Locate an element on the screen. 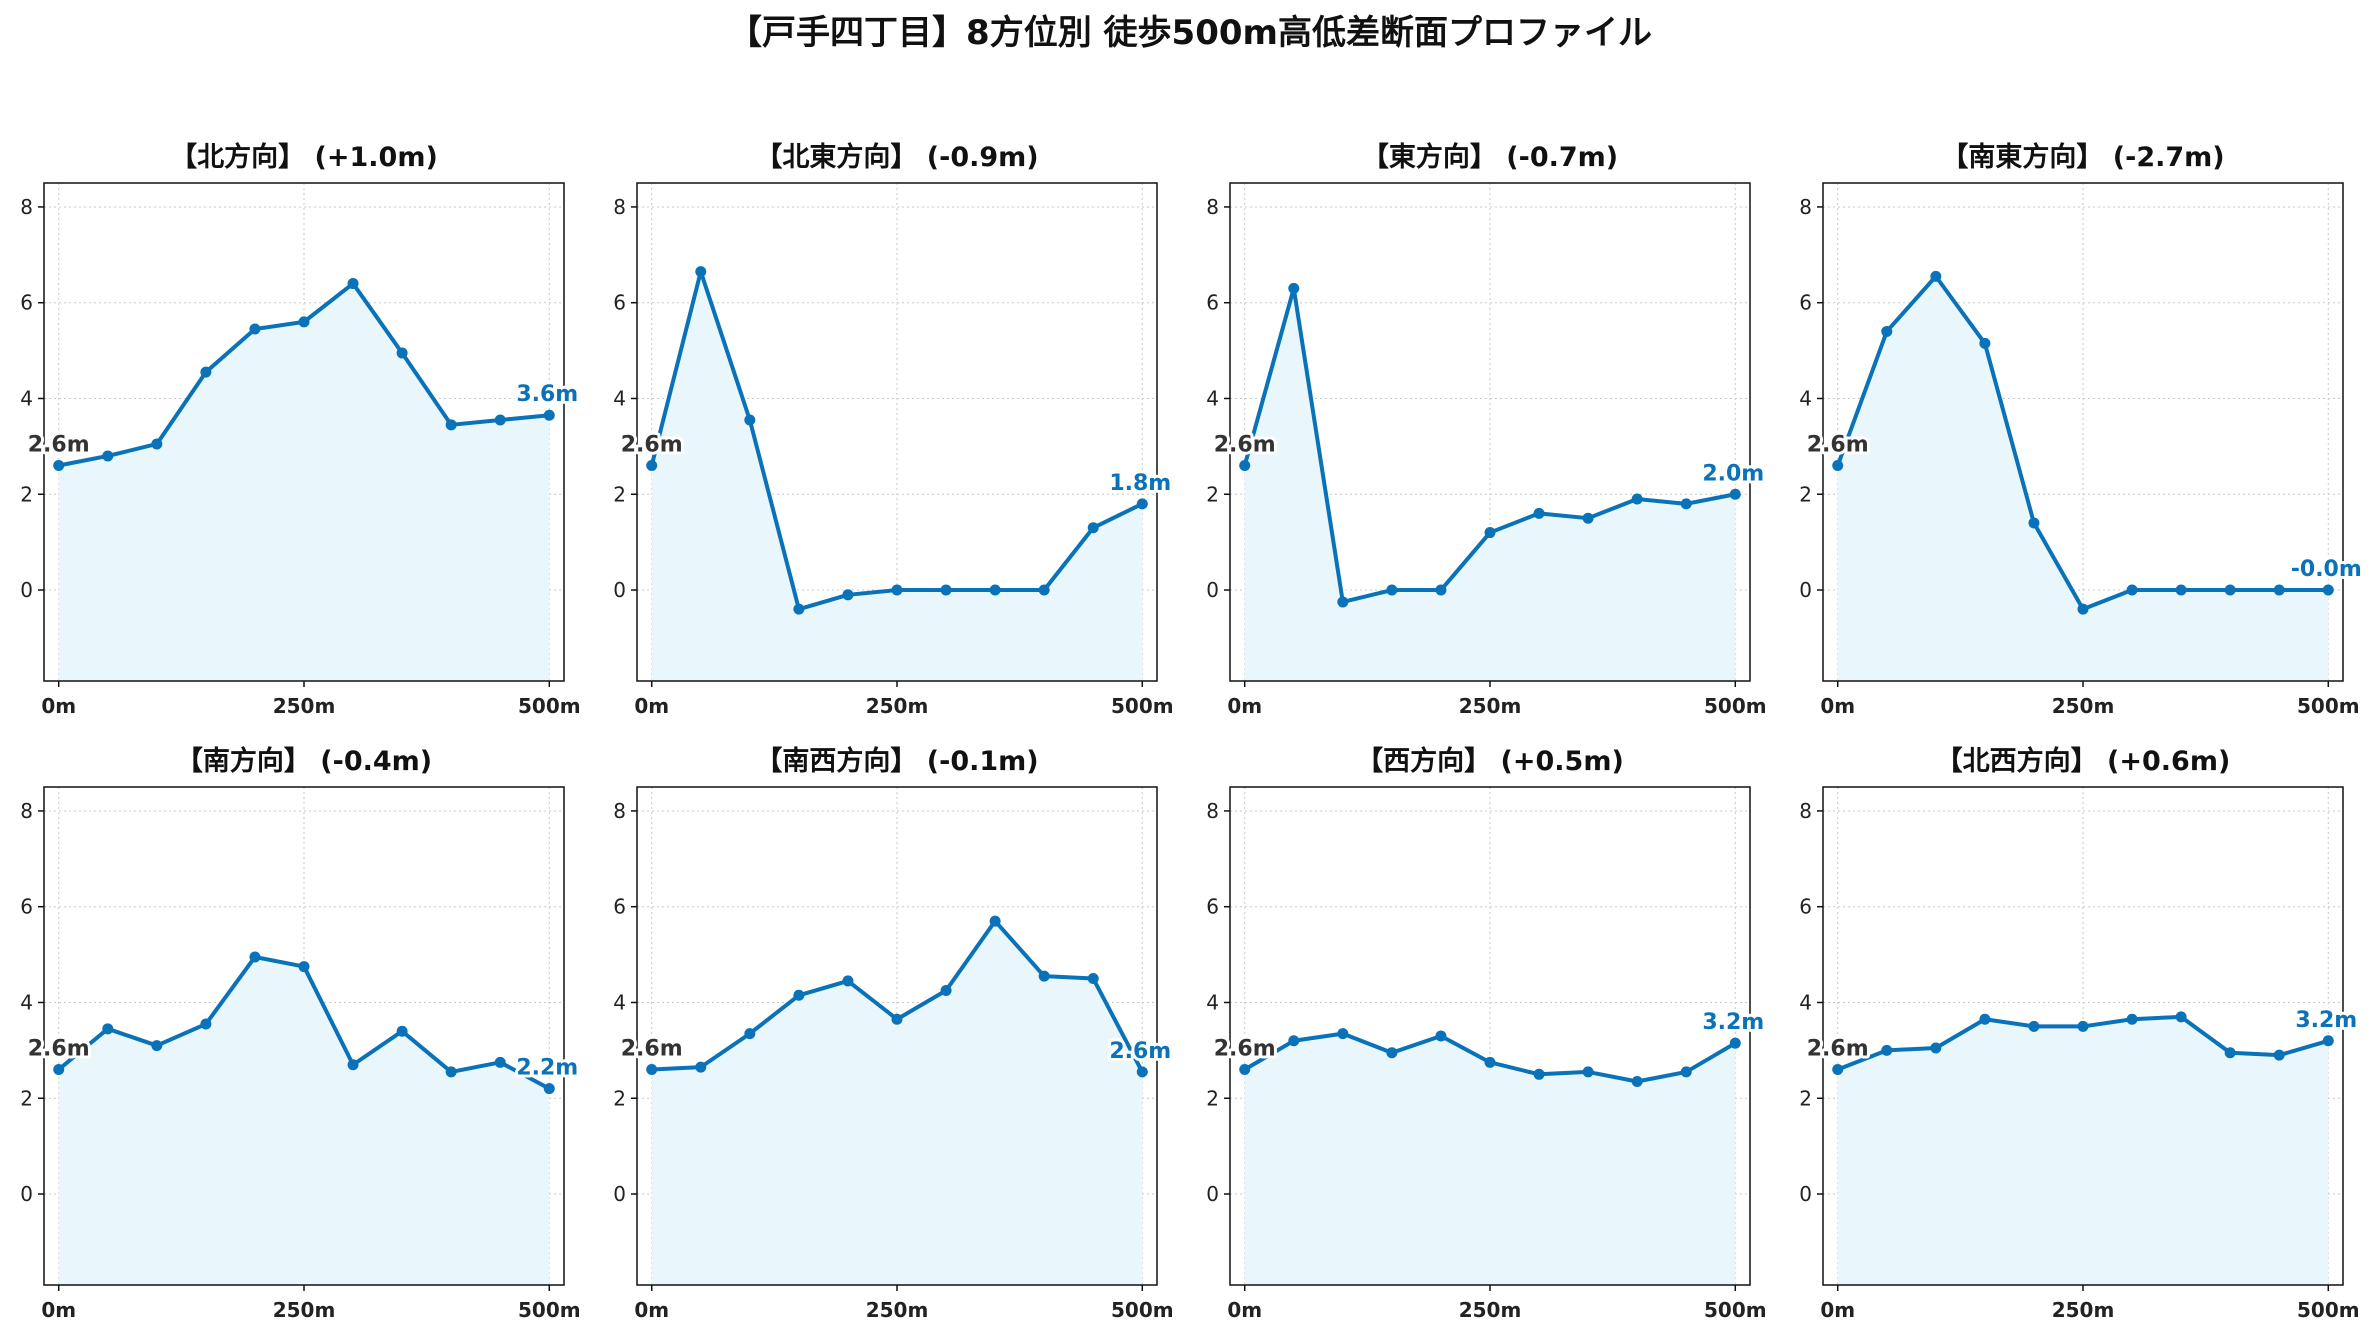 The height and width of the screenshot is (1340, 2380). chart-panel-5: 【南方向】 (-0.4m) 0 2 4 6 8 0m 250m 500m 2.6m 2.2m is located at coordinates (300, 1033).